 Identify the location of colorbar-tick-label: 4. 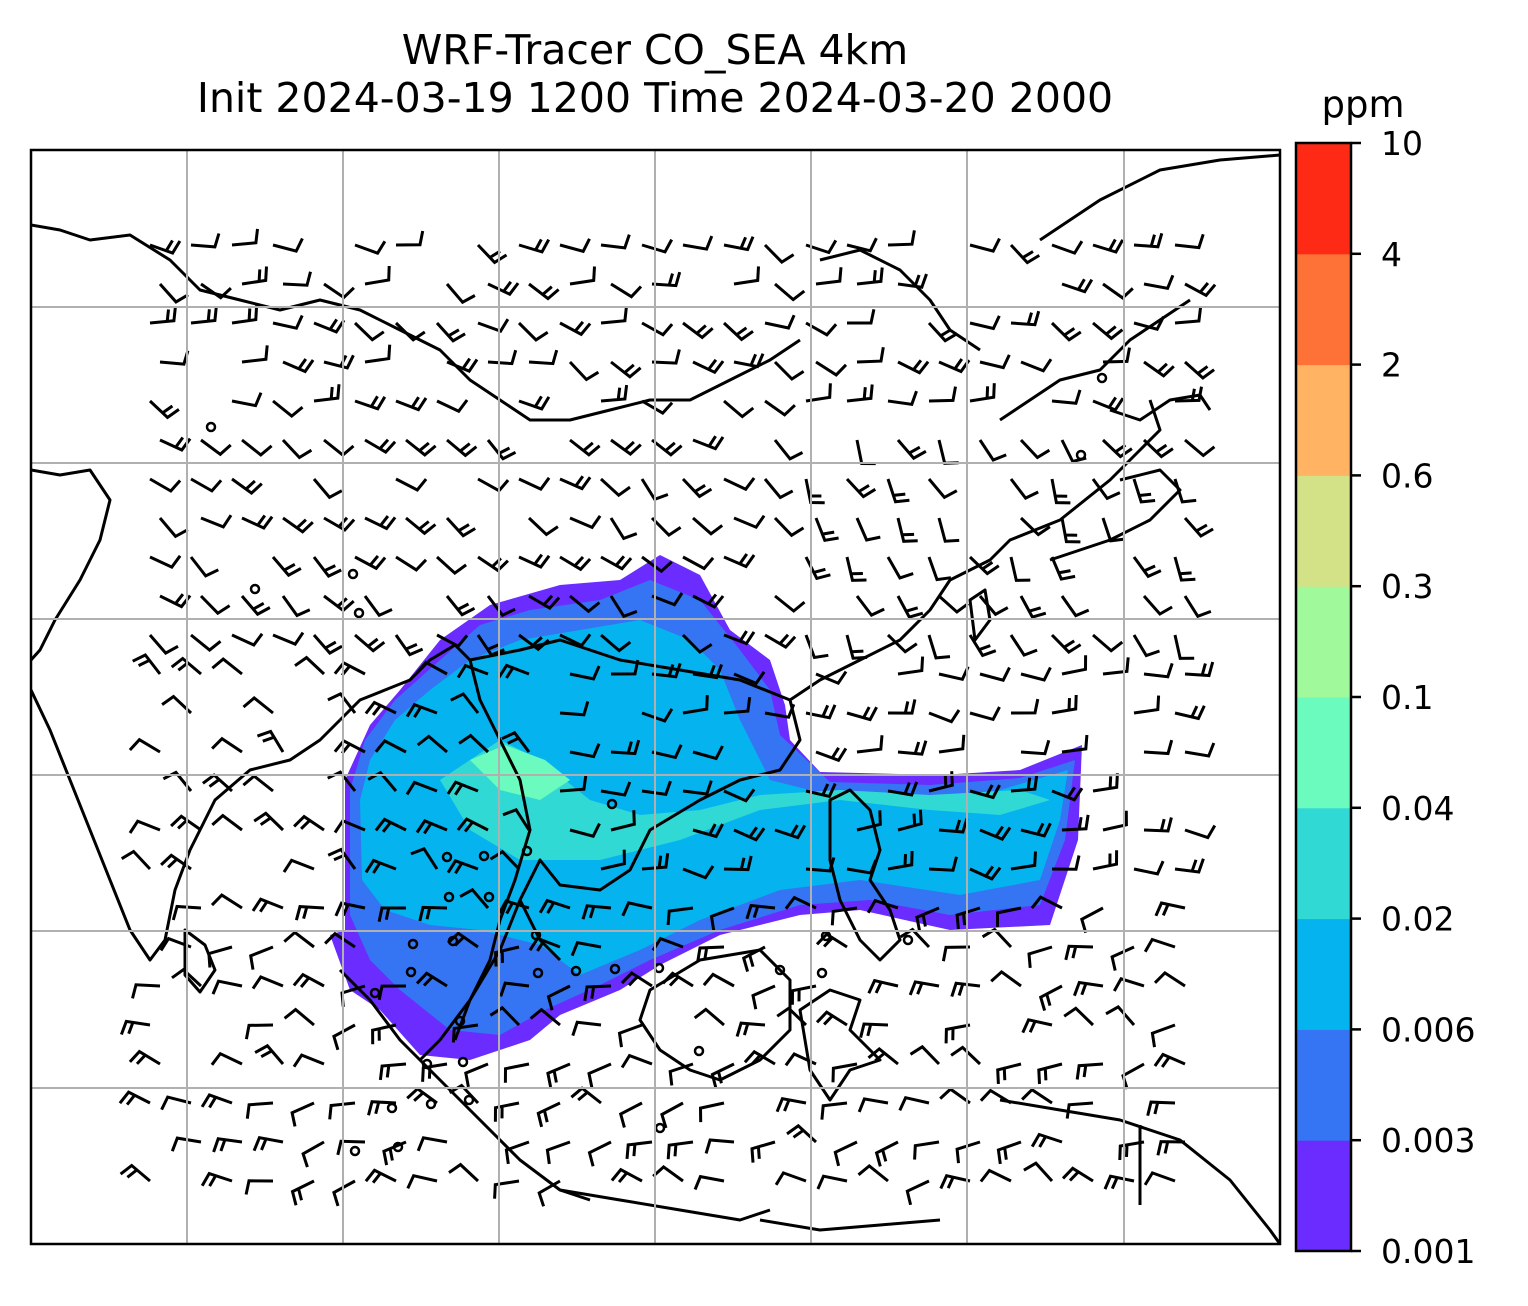
(1391, 254).